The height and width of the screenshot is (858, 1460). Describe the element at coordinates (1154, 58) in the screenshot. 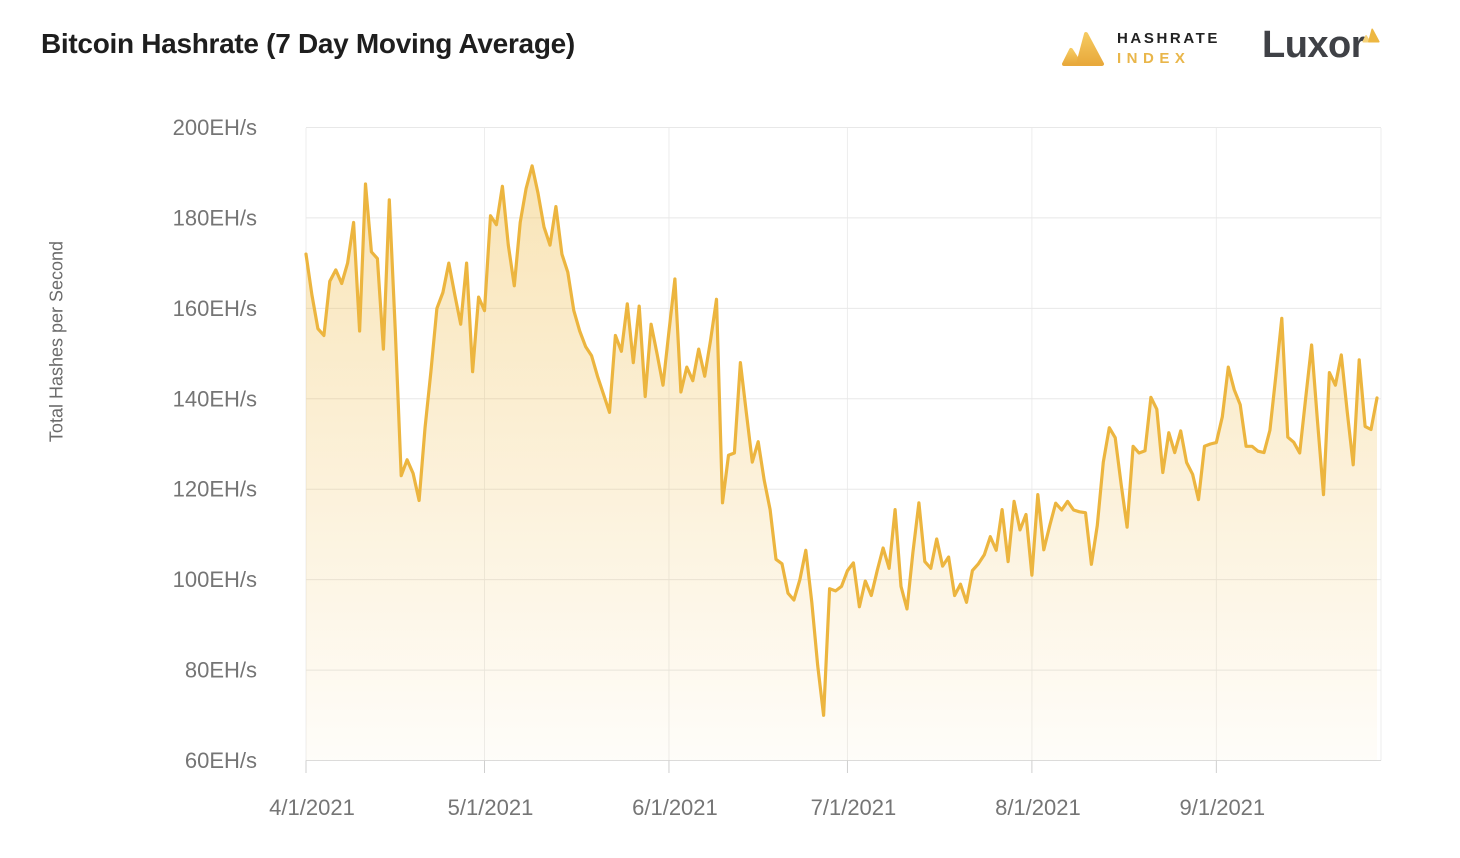

I see `hashrate-index-wordmark-bottom: INDEX` at that location.